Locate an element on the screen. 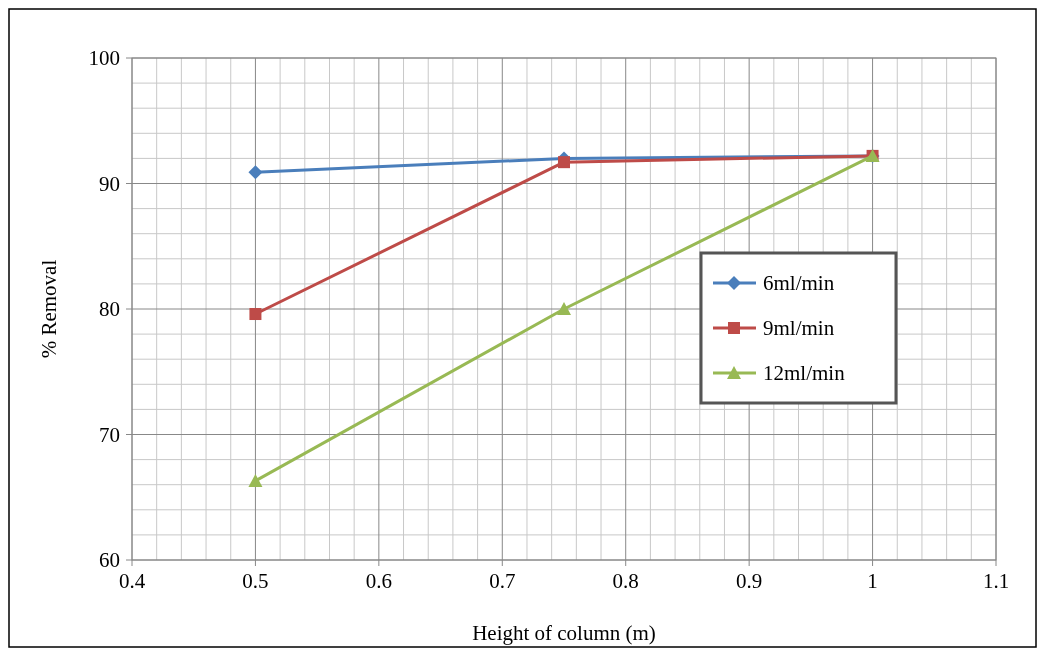 The image size is (1045, 654). y-tick-label: 60 is located at coordinates (109, 560).